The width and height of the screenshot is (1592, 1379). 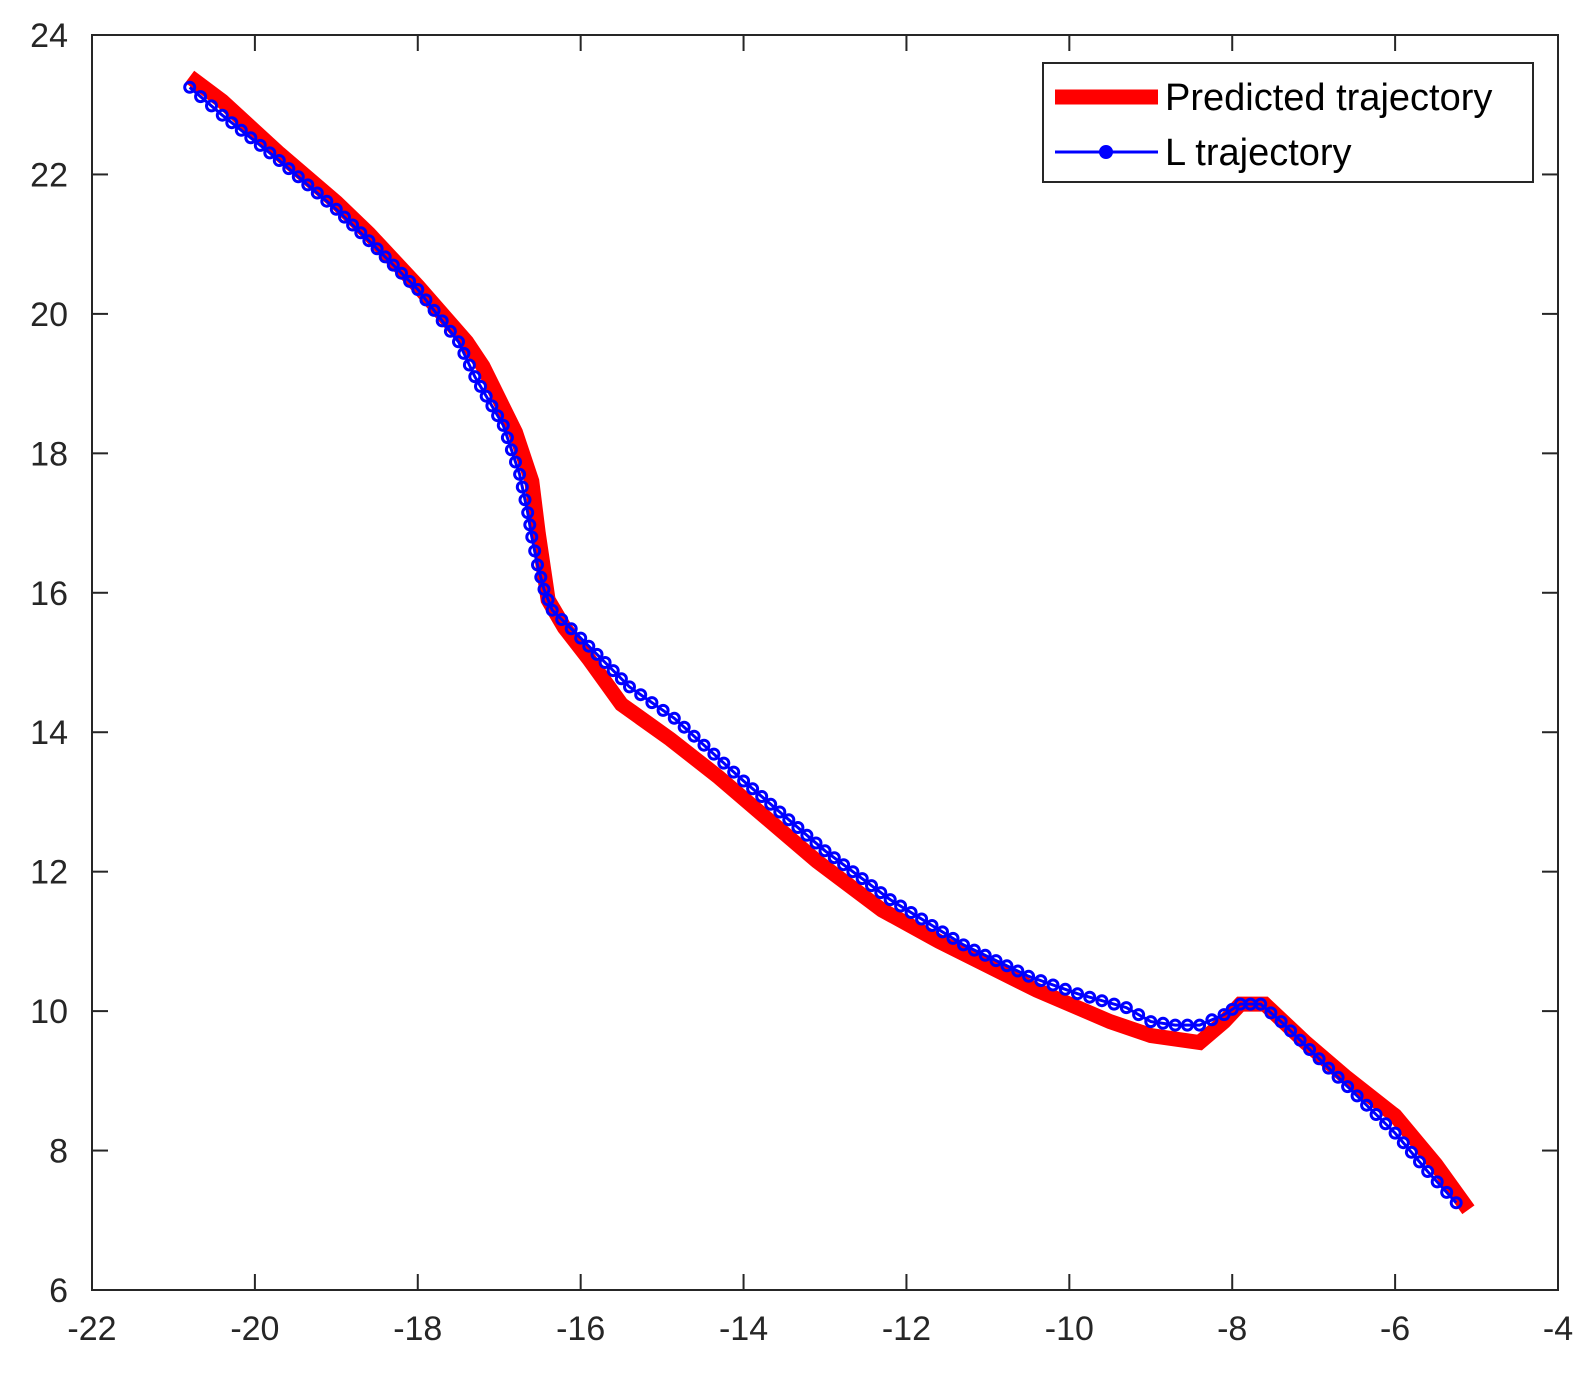 What do you see at coordinates (49, 873) in the screenshot?
I see `y-tick-label: 12` at bounding box center [49, 873].